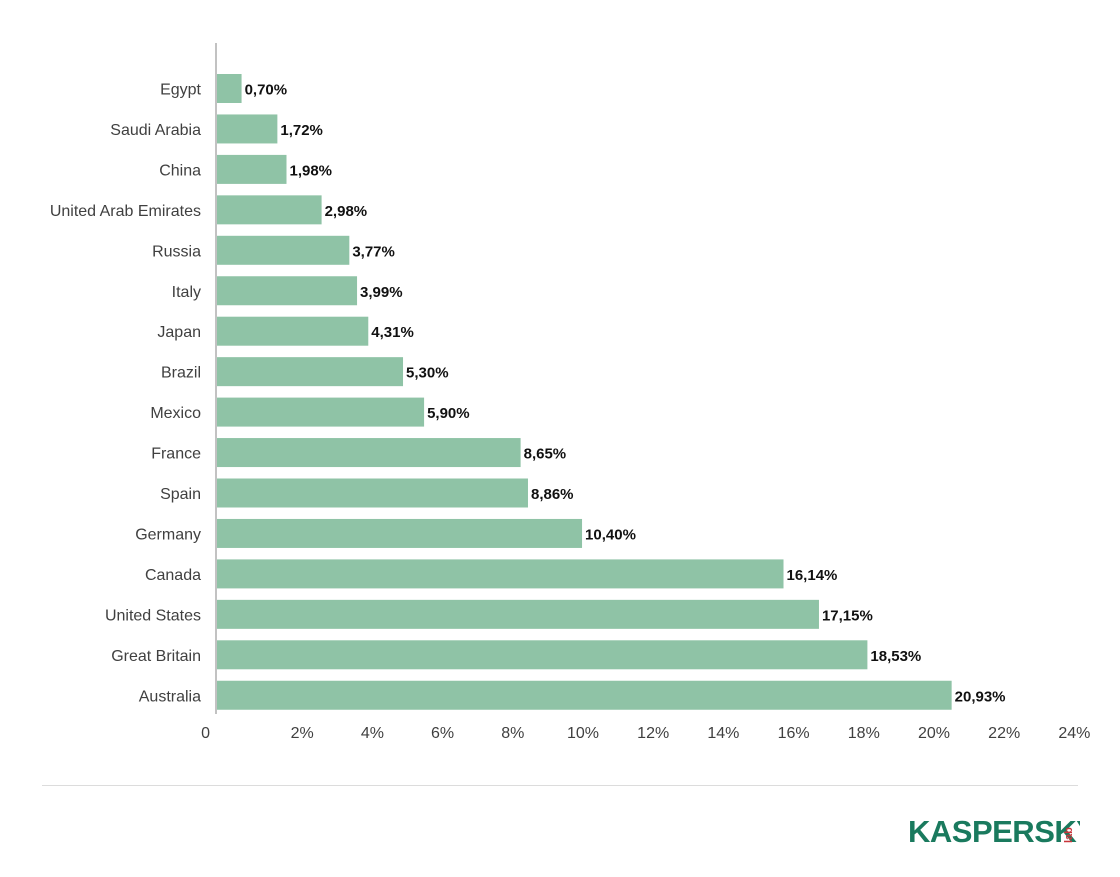 The image size is (1120, 877). I want to click on value-label: 5,90%, so click(448, 413).